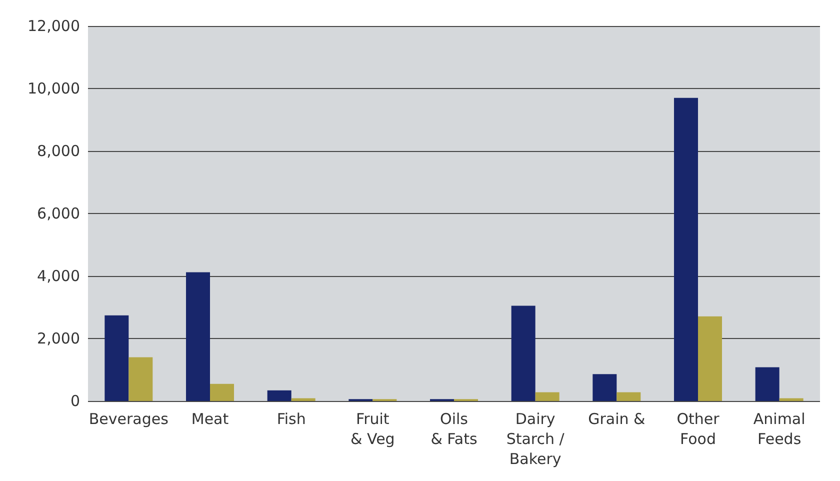  Describe the element at coordinates (536, 439) in the screenshot. I see `x-tick-label: Dairy Starch / Bakery` at that location.